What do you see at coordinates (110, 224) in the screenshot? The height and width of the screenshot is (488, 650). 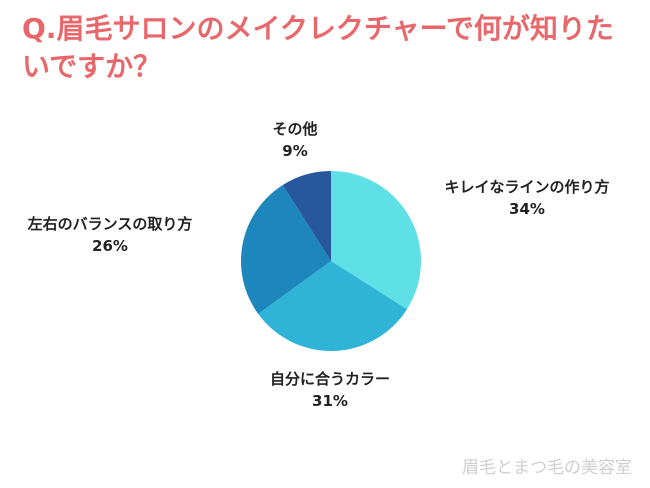 I see `label-balance-name: 左右のバランスの取り方` at bounding box center [110, 224].